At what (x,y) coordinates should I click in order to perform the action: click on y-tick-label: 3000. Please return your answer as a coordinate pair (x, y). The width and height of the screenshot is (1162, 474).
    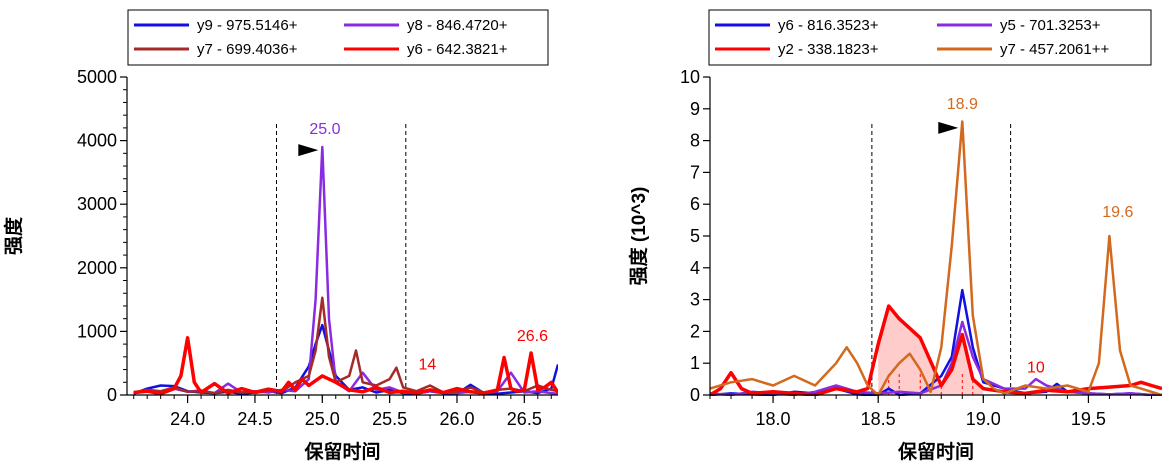
    Looking at the image, I should click on (97, 204).